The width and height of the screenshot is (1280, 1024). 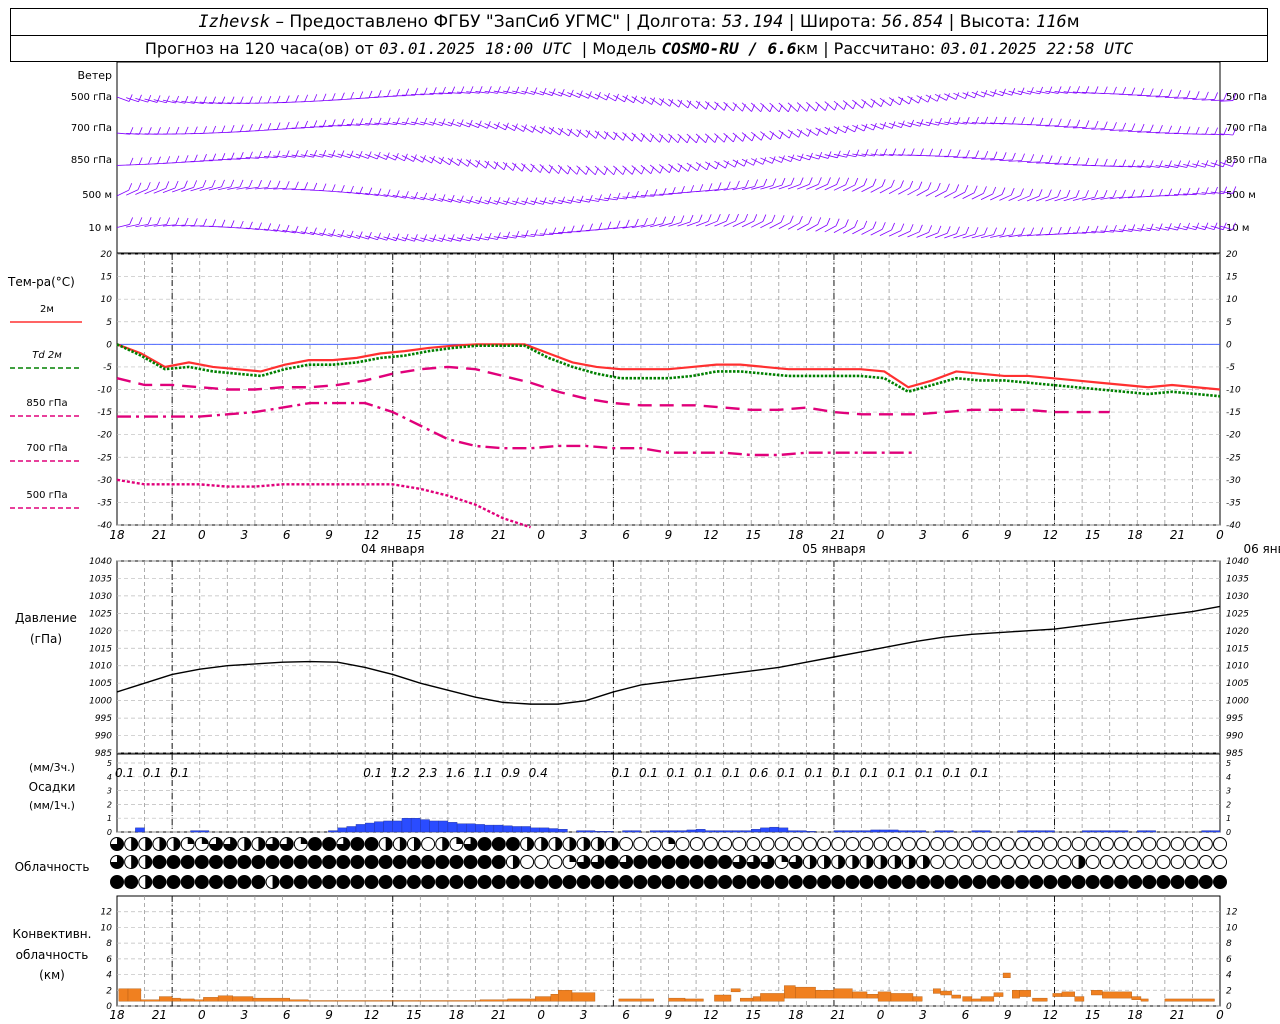 I want to click on time-tick-label: 6, so click(x=287, y=535).